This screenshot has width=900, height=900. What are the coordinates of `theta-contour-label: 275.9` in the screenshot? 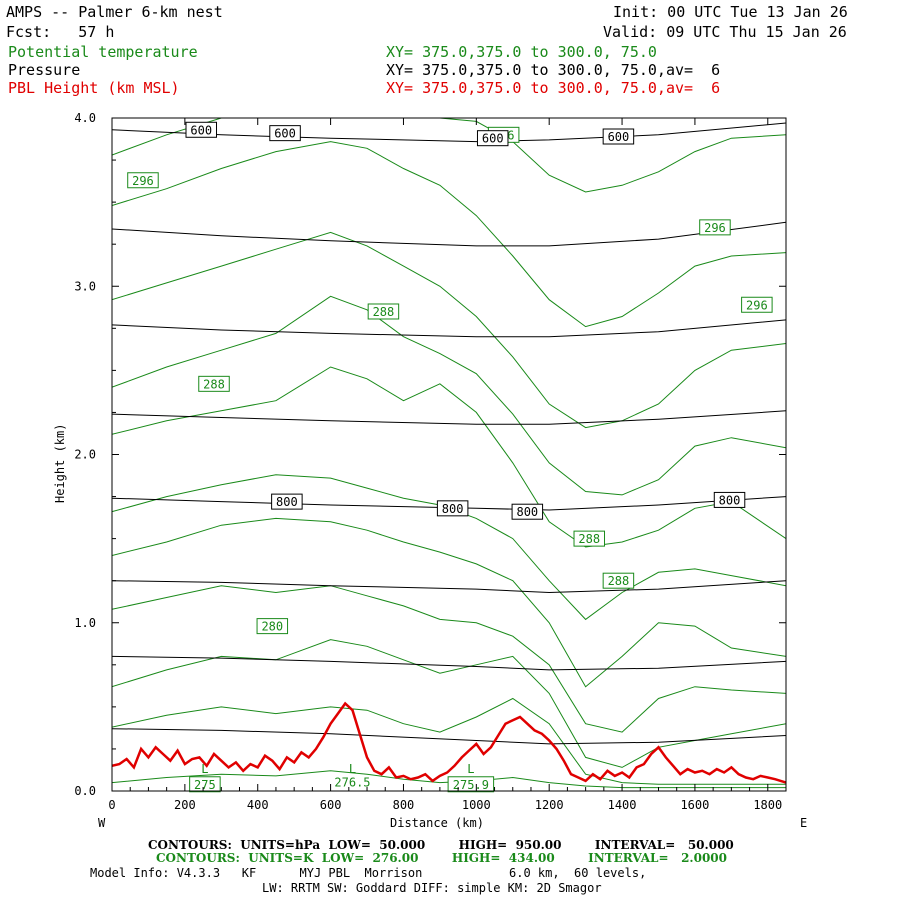 It's located at (471, 785).